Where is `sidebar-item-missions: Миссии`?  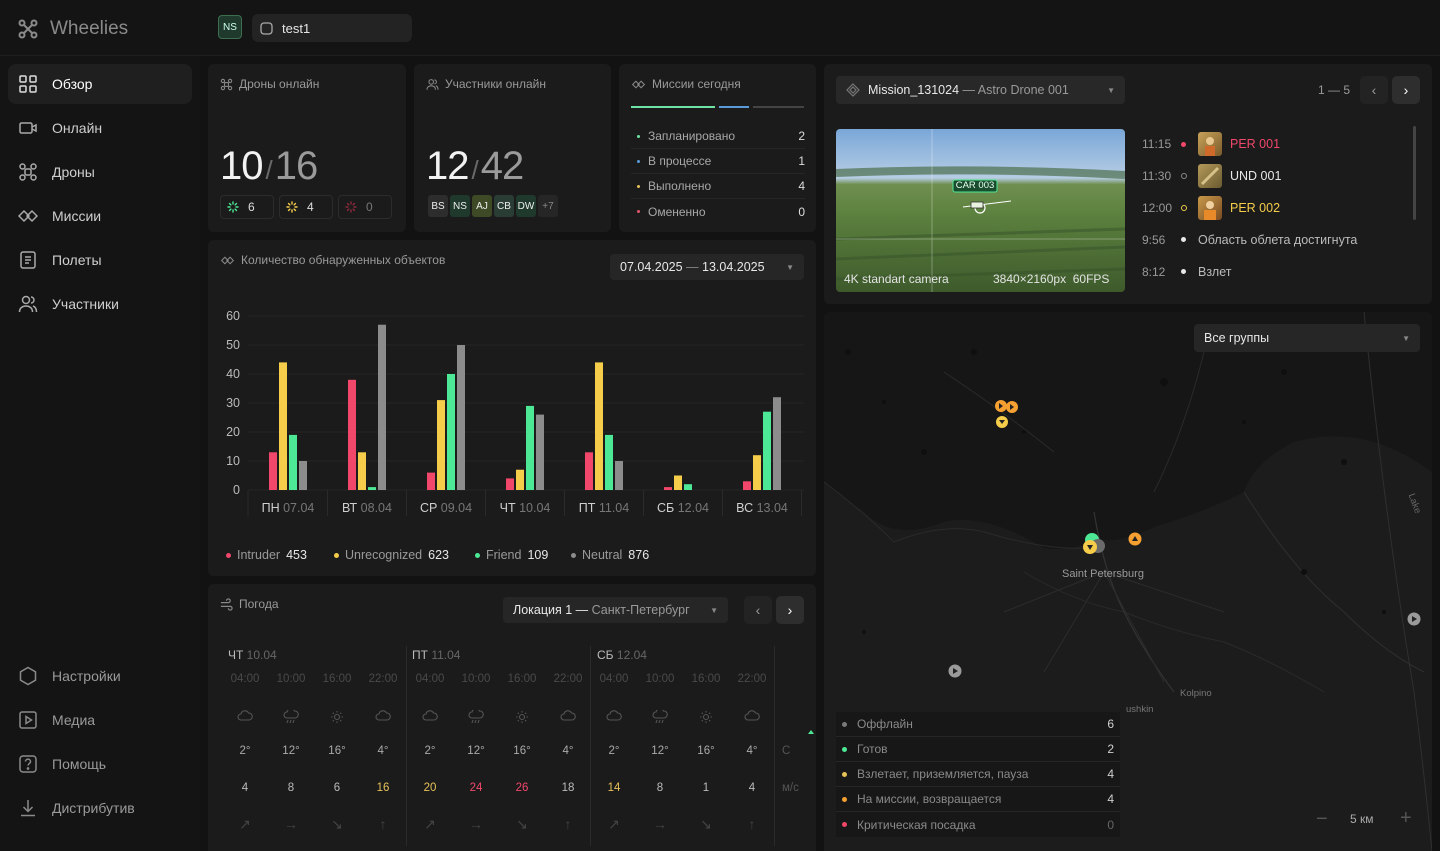 sidebar-item-missions: Миссии is located at coordinates (100, 216).